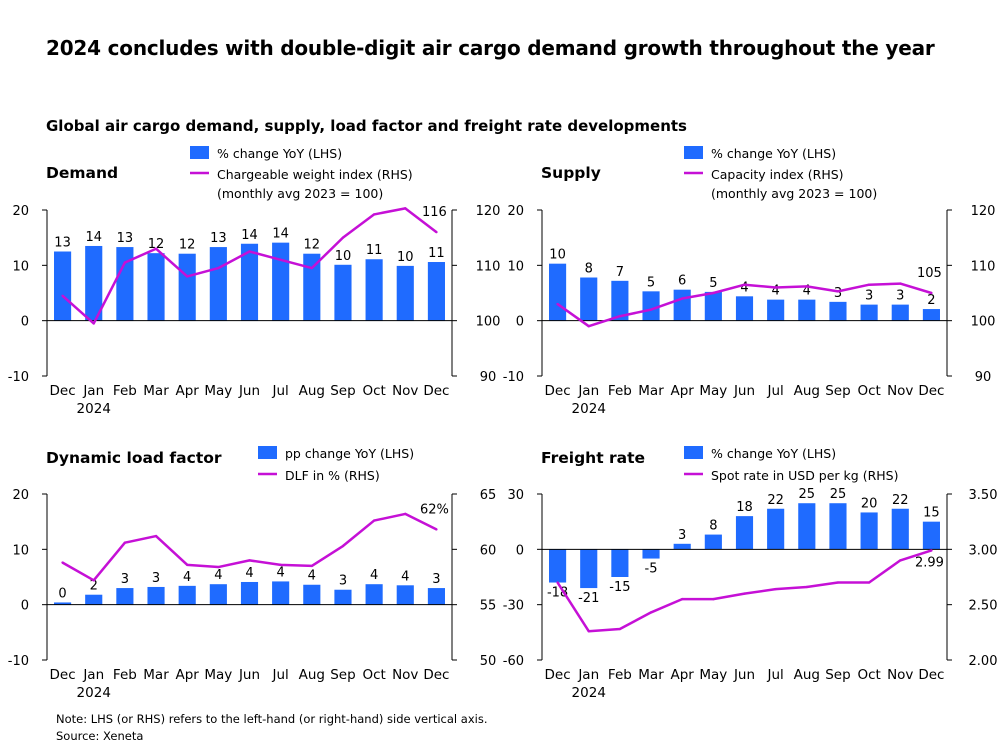 This screenshot has width=1000, height=750. I want to click on panel3-line-end-annotation: 62%, so click(434, 509).